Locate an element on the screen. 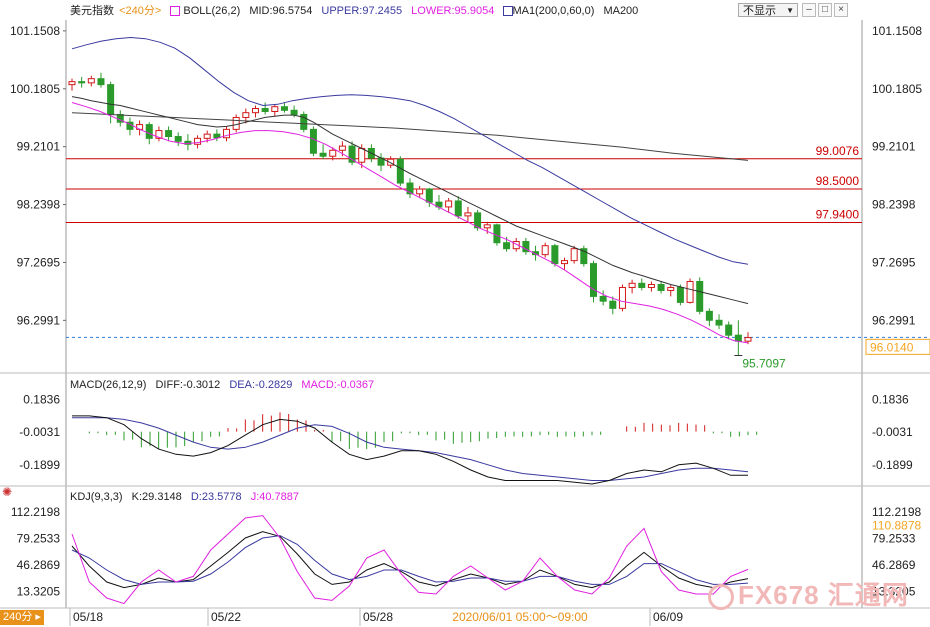 This screenshot has width=930, height=627. period-tag-arrow-icon: ▸ is located at coordinates (38, 617).